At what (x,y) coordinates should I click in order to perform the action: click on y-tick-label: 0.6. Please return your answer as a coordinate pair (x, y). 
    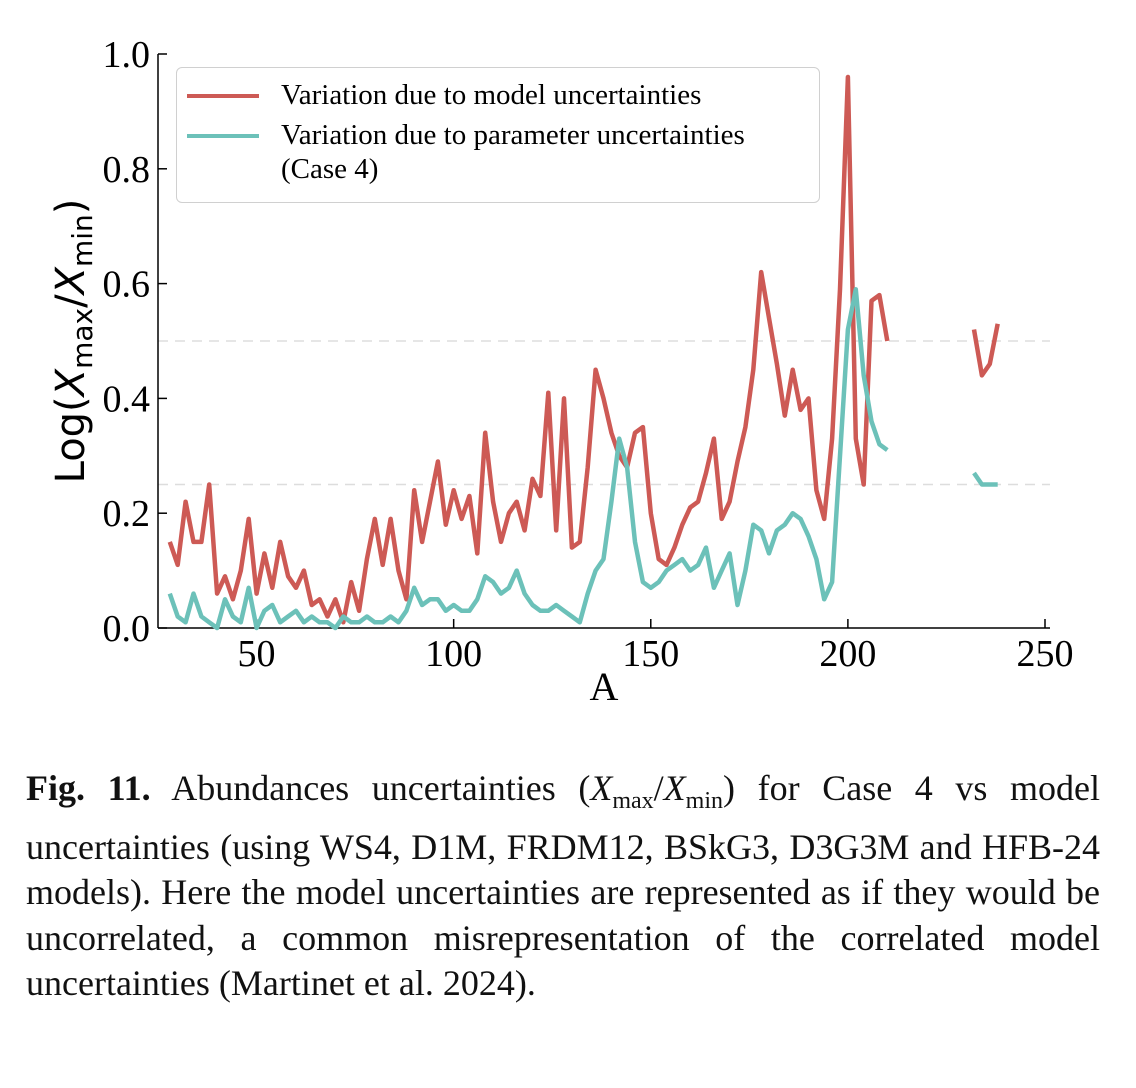
    Looking at the image, I should click on (127, 285).